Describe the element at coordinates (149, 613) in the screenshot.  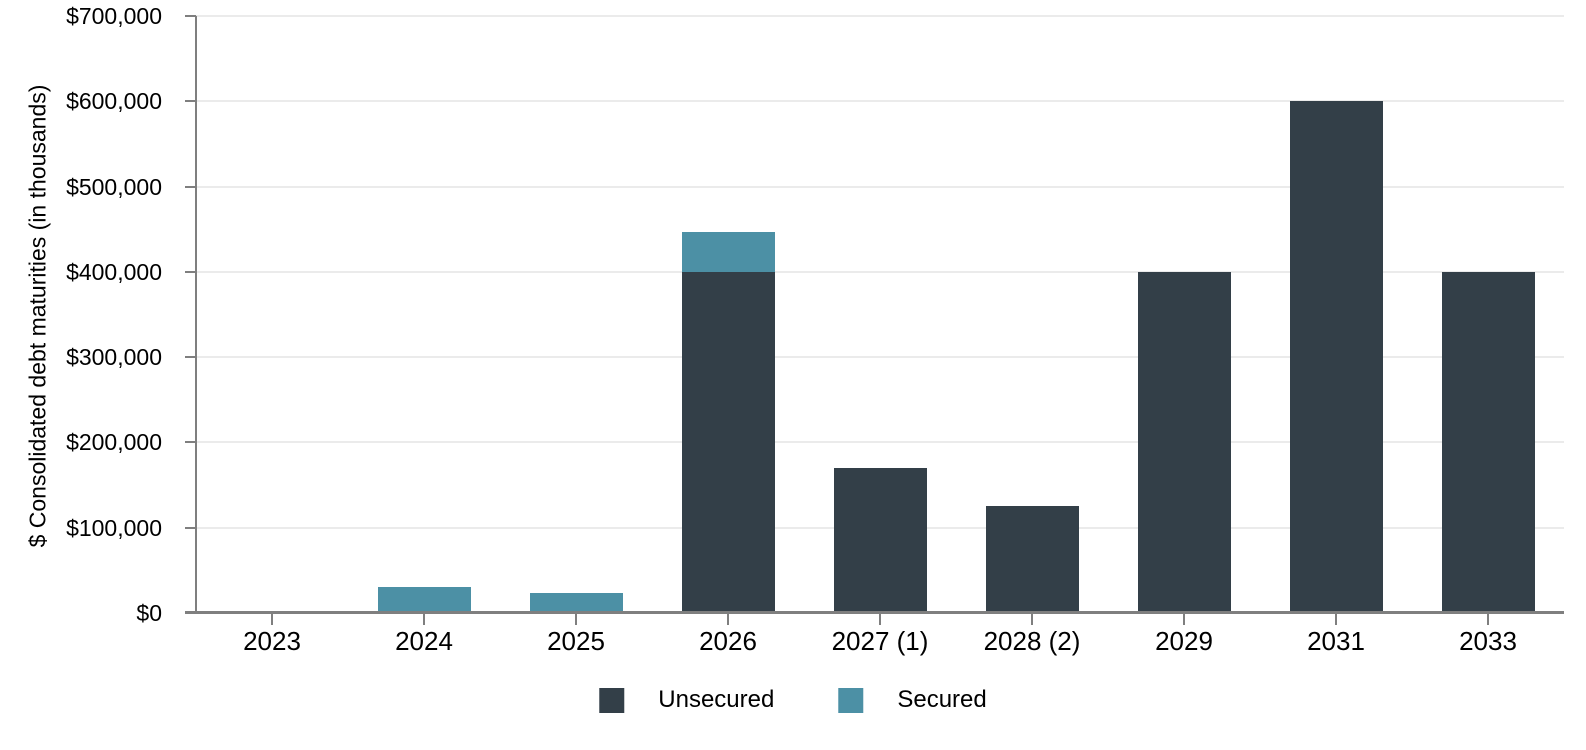
I see `y-tick-label: $0` at that location.